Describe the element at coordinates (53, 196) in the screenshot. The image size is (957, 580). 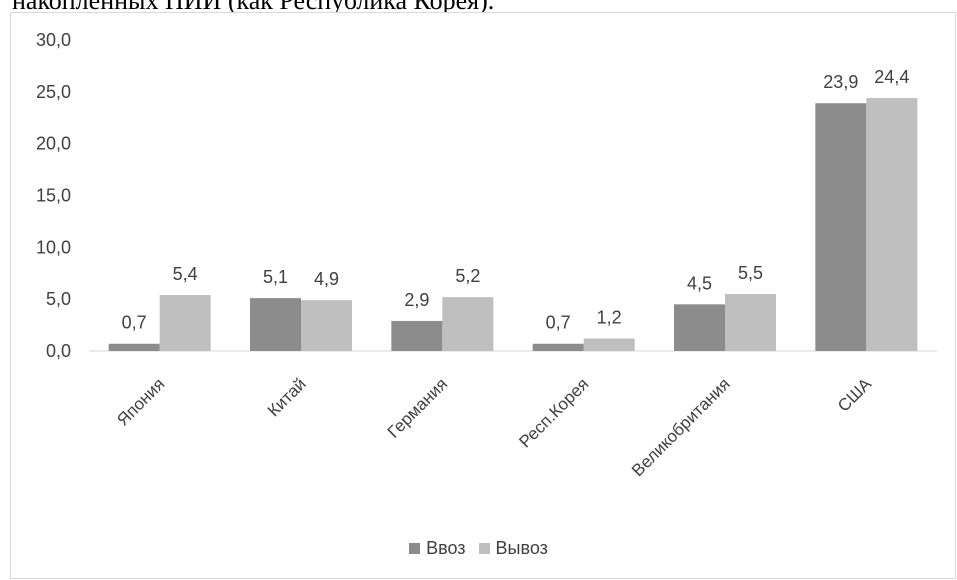
I see `y-tick-label: 15,0` at that location.